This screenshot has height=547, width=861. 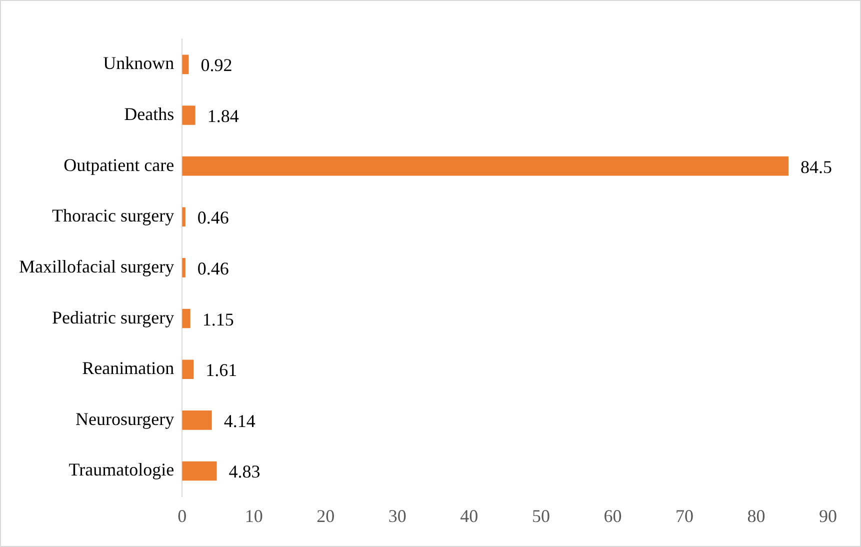 I want to click on data-label: 1.15, so click(x=218, y=319).